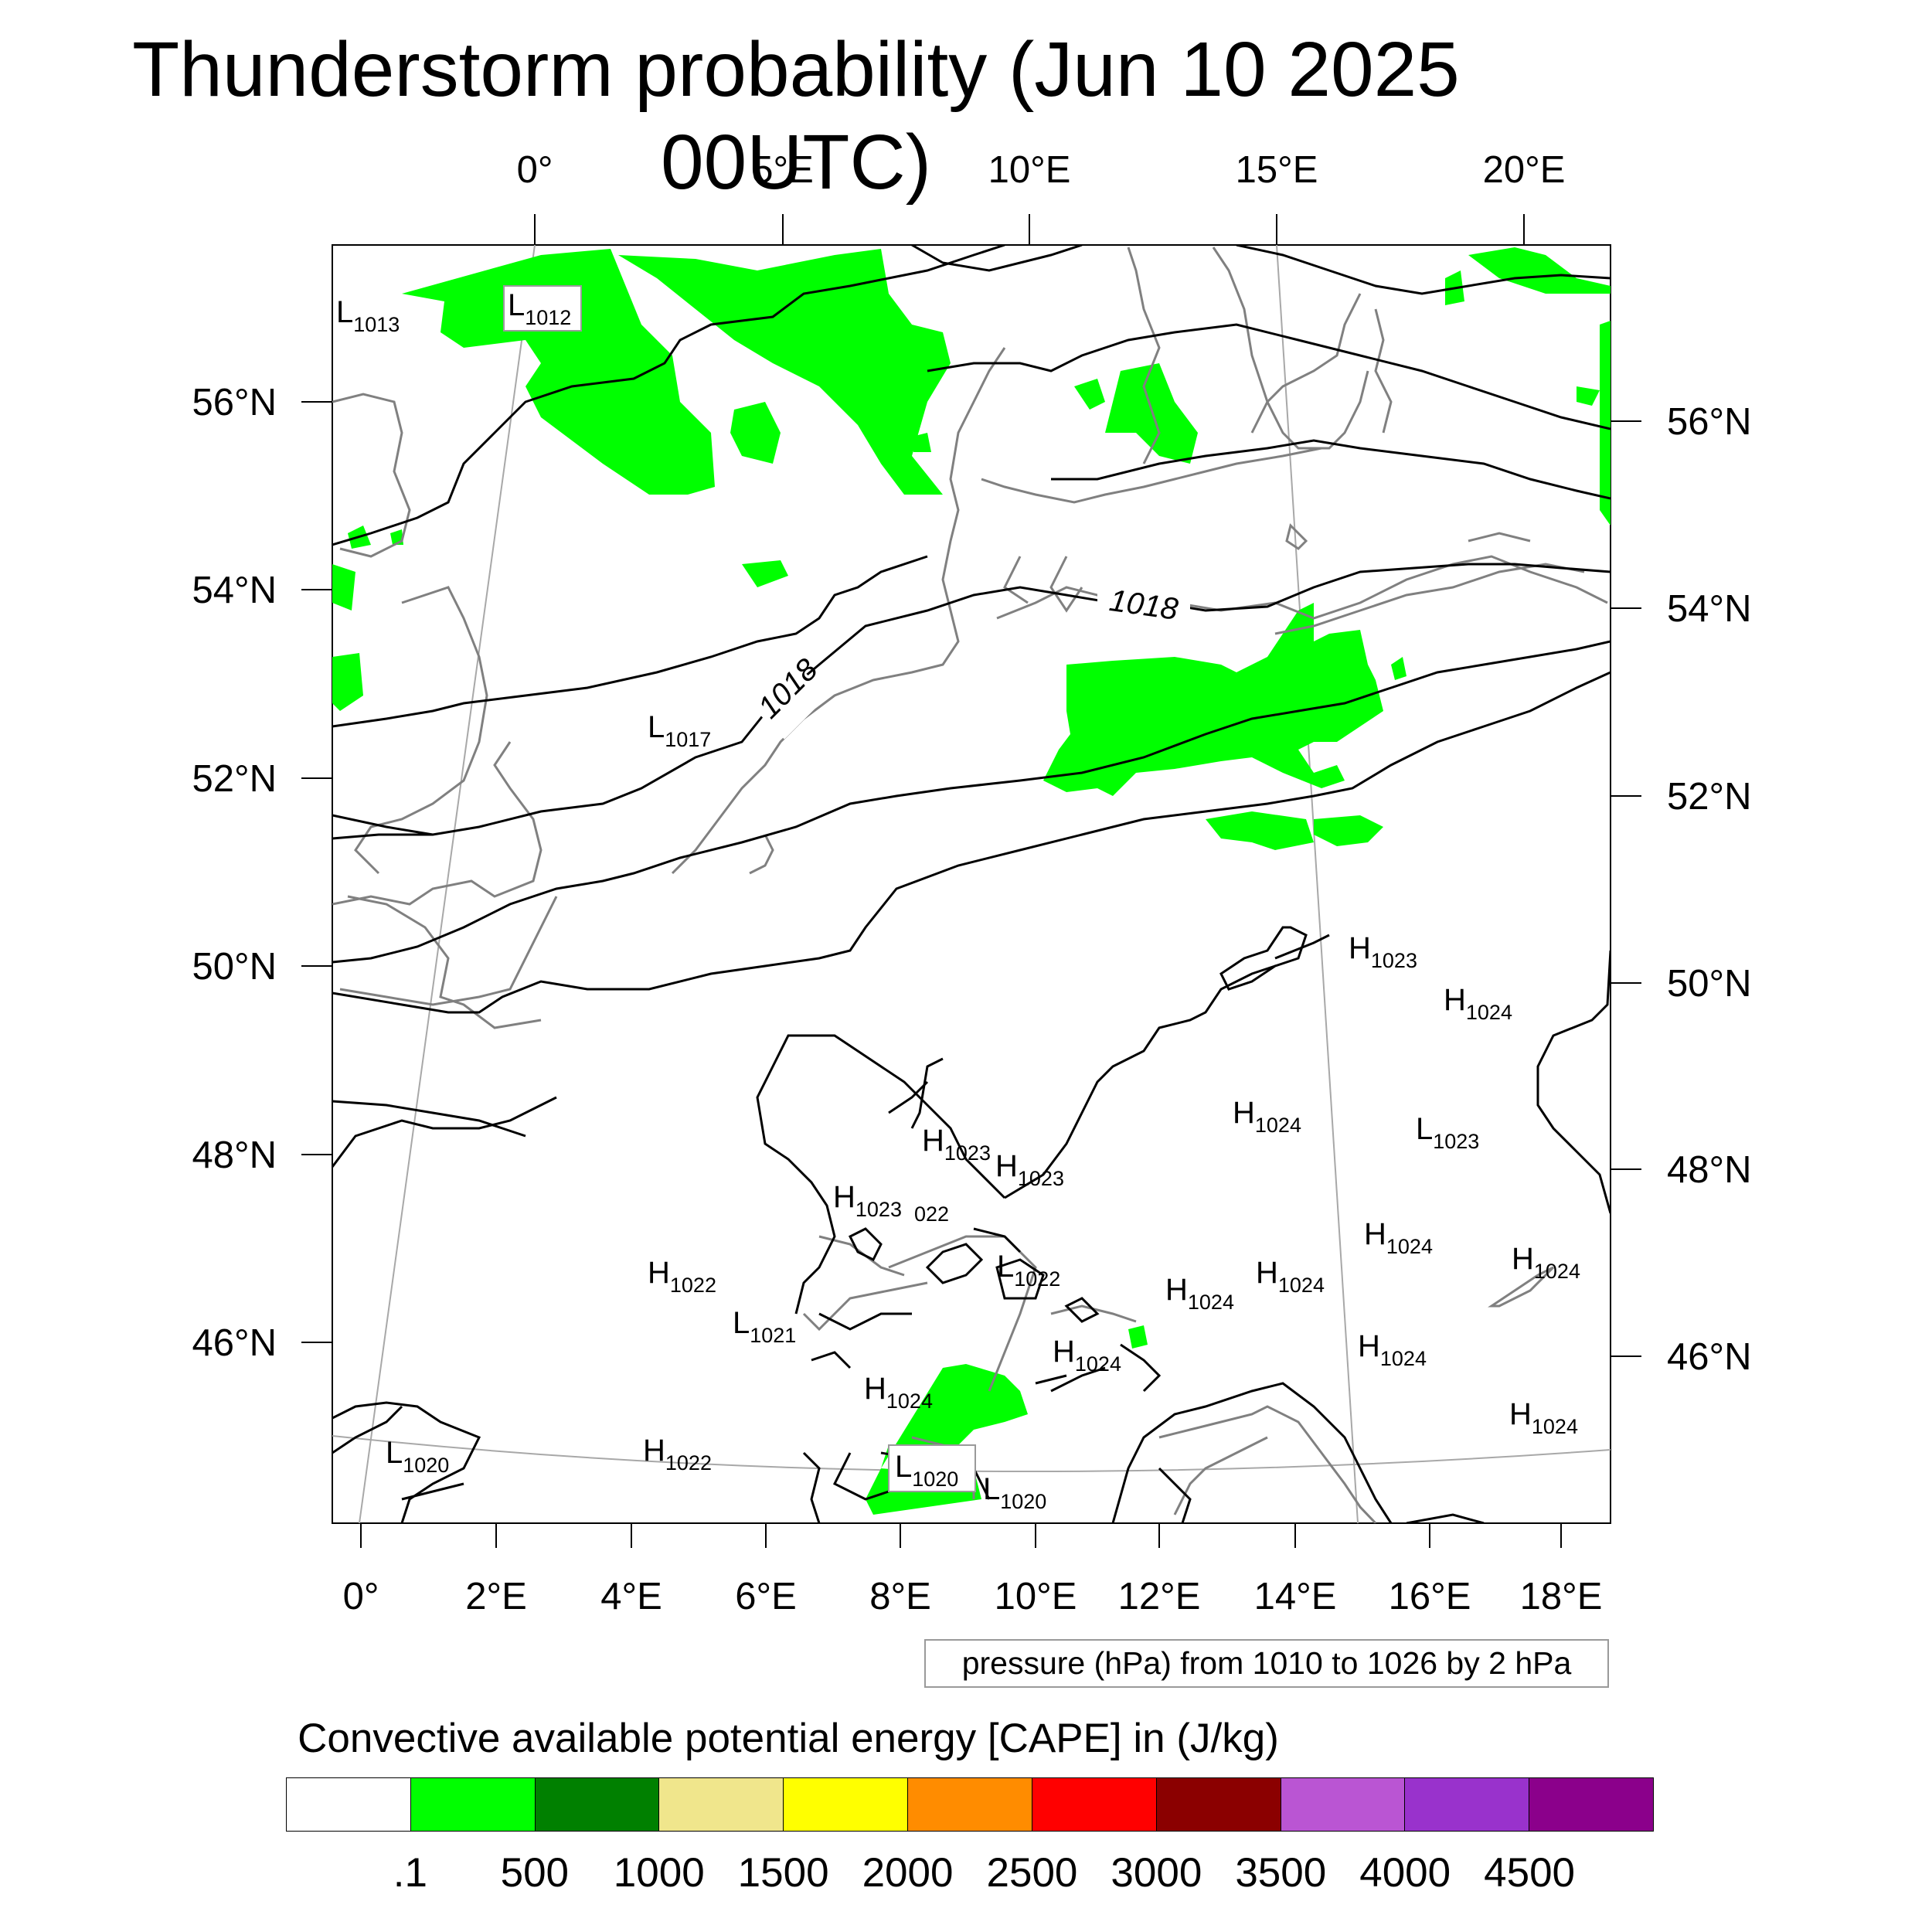 This screenshot has width=1932, height=1932. What do you see at coordinates (1430, 1597) in the screenshot?
I see `lon-tick-label: 16°E` at bounding box center [1430, 1597].